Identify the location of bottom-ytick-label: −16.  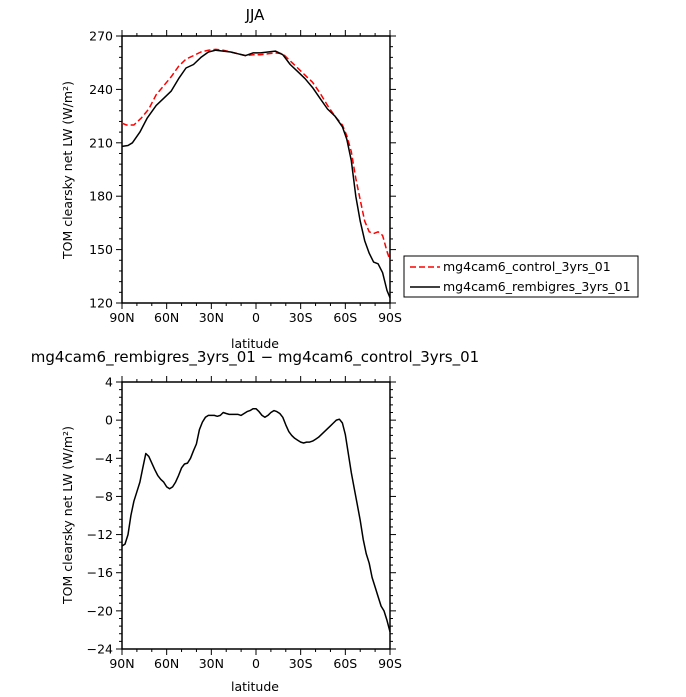
(100, 572).